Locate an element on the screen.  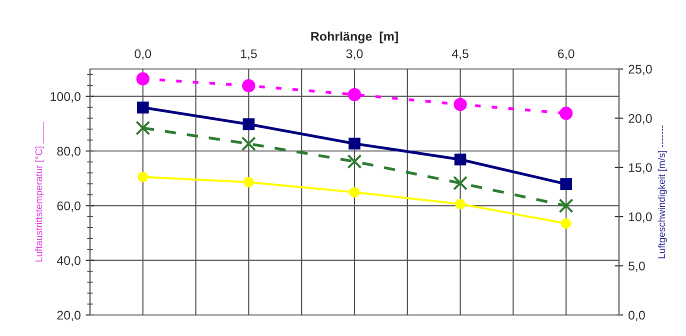
y2-tick-label: 15,0 is located at coordinates (640, 168).